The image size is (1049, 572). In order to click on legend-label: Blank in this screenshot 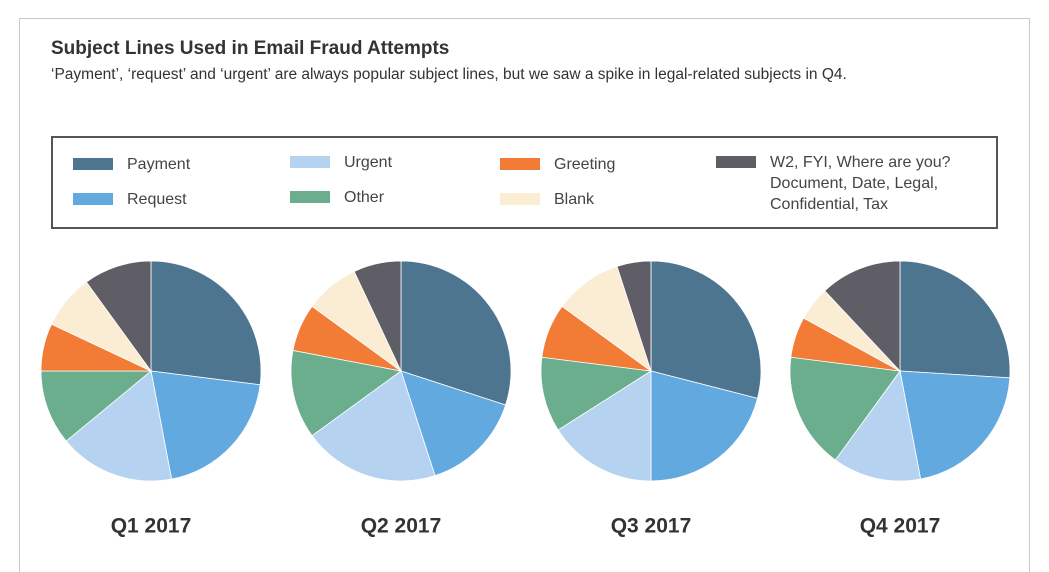, I will do `click(574, 199)`.